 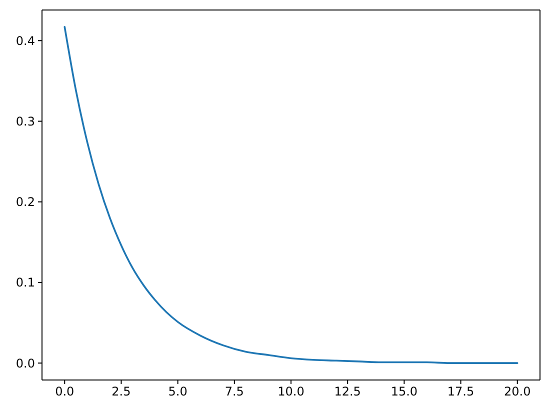 I want to click on x-tick-label: 7.5, so click(x=234, y=391).